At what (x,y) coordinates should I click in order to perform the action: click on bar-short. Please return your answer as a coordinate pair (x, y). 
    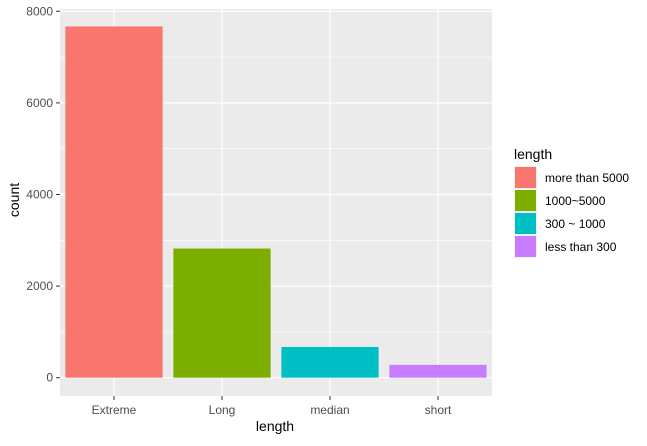
    Looking at the image, I should click on (438, 371).